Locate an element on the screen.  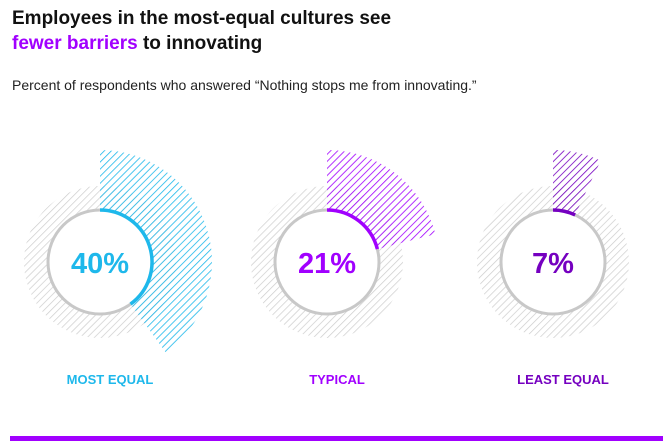
donut-value-arc-most-equal is located at coordinates (126, 257).